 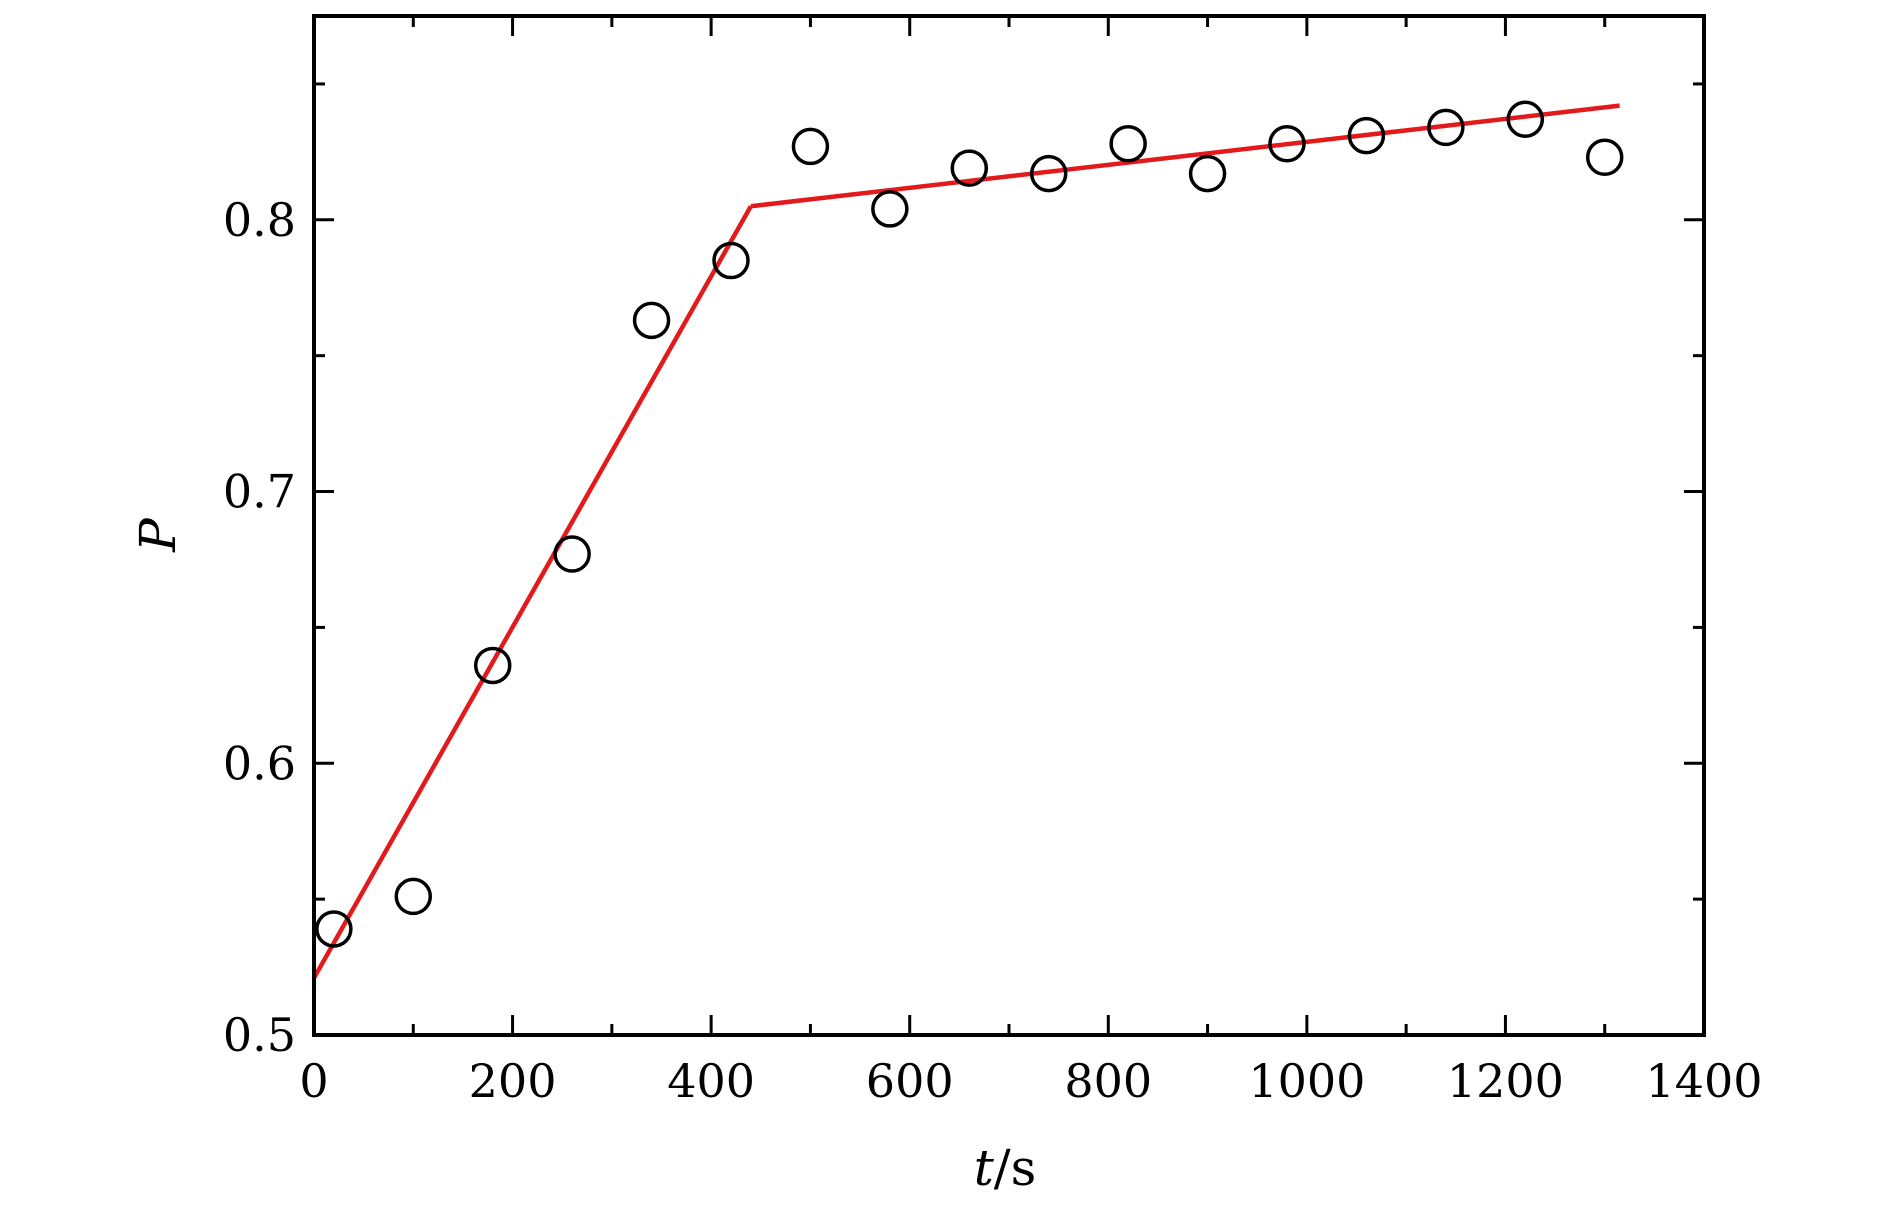 I want to click on x-axis-label: t/s, so click(x=1005, y=1168).